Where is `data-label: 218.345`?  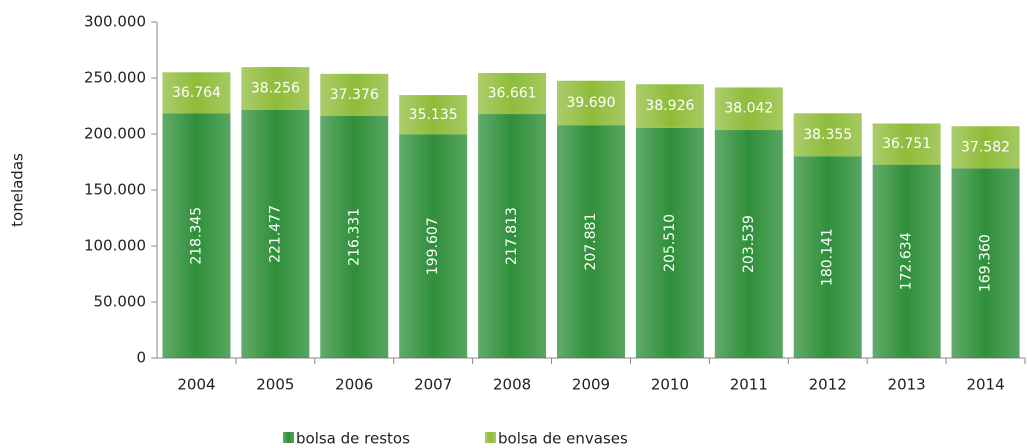 data-label: 218.345 is located at coordinates (196, 236).